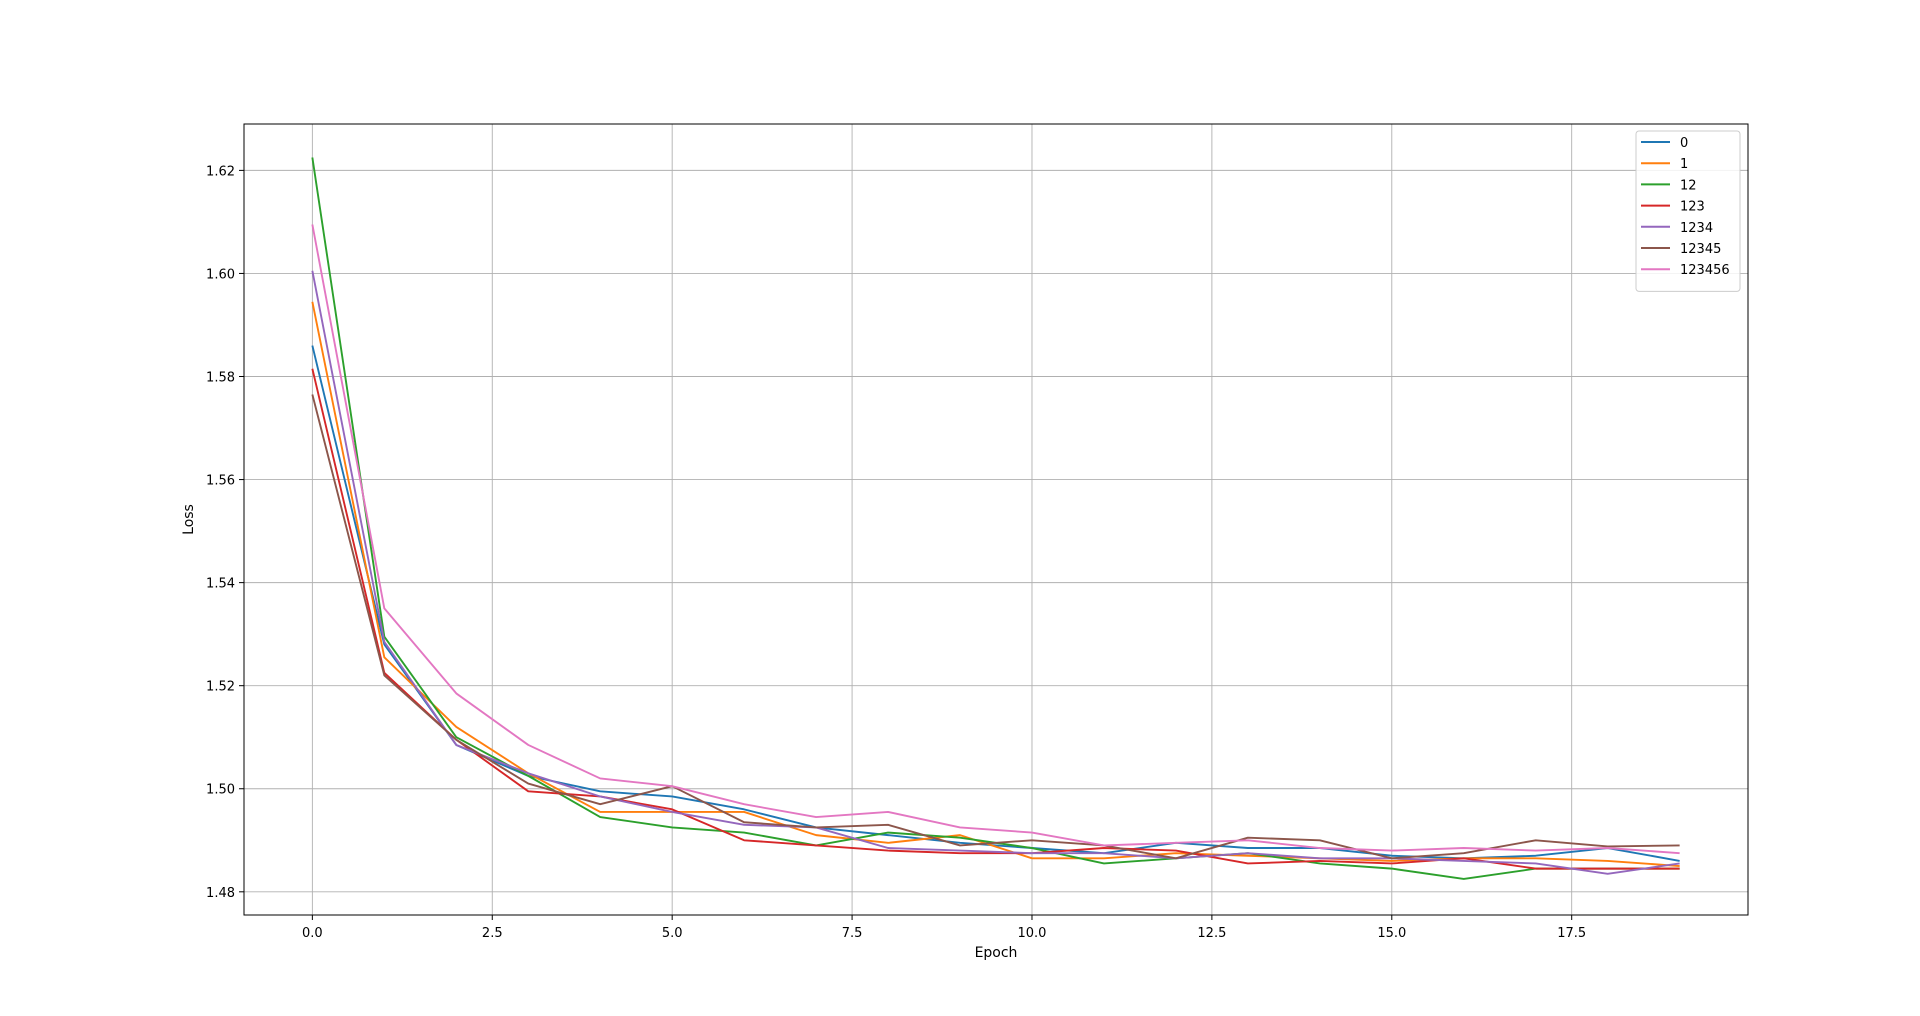 The height and width of the screenshot is (1016, 1920). Describe the element at coordinates (220, 171) in the screenshot. I see `y-tick-label: 1.62` at that location.